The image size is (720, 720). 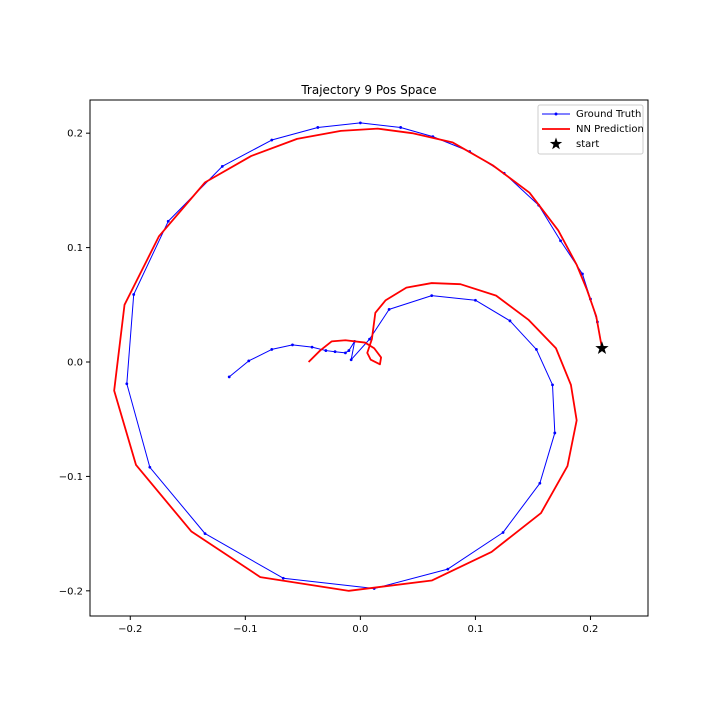 What do you see at coordinates (71, 477) in the screenshot?
I see `y-tick-label: −0.1` at bounding box center [71, 477].